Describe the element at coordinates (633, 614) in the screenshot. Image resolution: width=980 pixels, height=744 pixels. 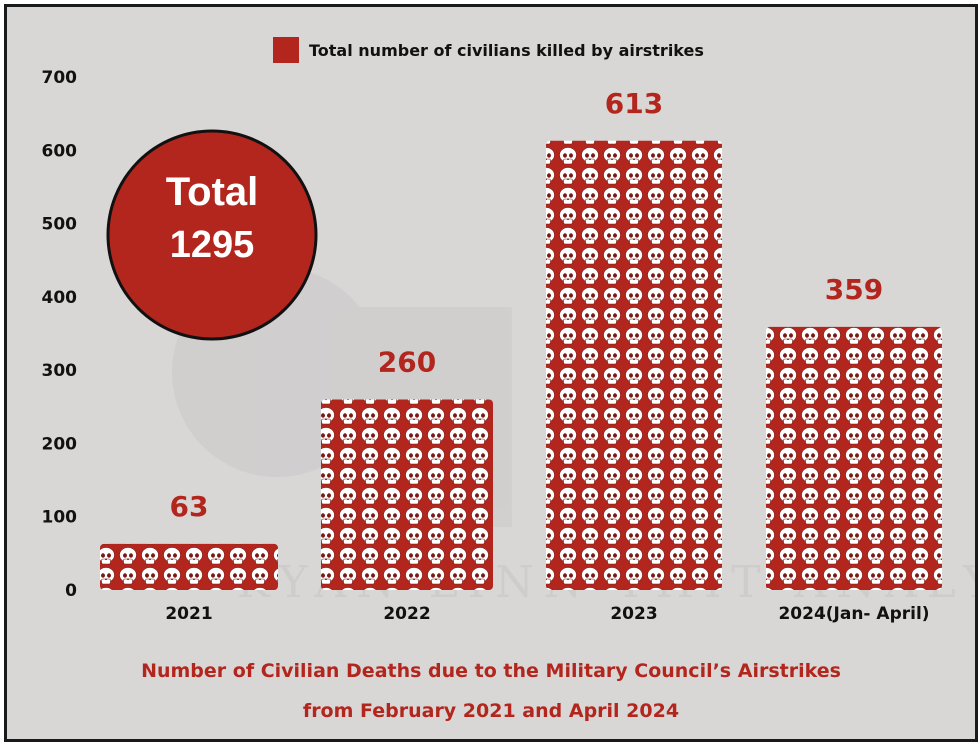
I see `x-tick-label: 2023` at that location.